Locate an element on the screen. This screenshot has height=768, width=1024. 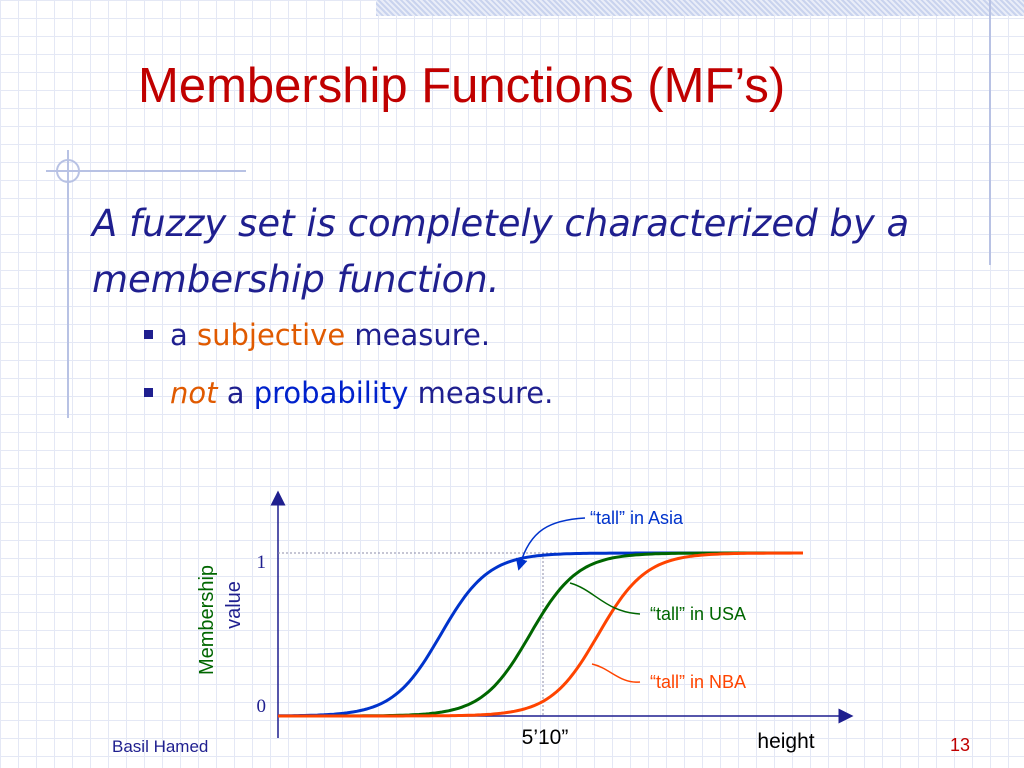
y-tick-1: 1 is located at coordinates (262, 562).